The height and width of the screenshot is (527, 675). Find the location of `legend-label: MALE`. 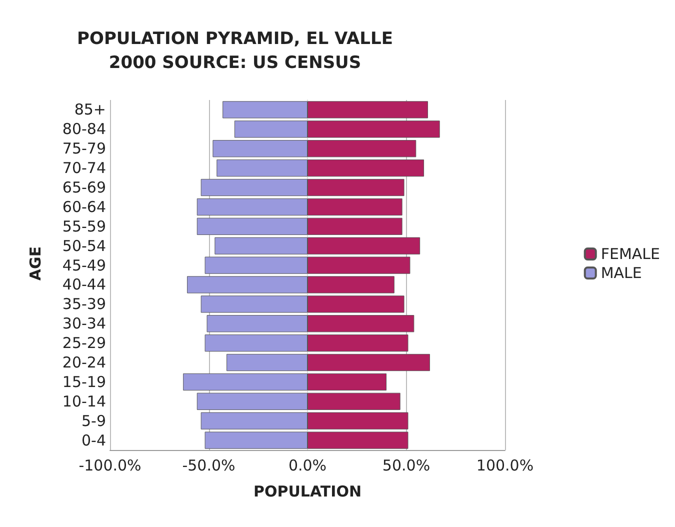

legend-label: MALE is located at coordinates (621, 273).